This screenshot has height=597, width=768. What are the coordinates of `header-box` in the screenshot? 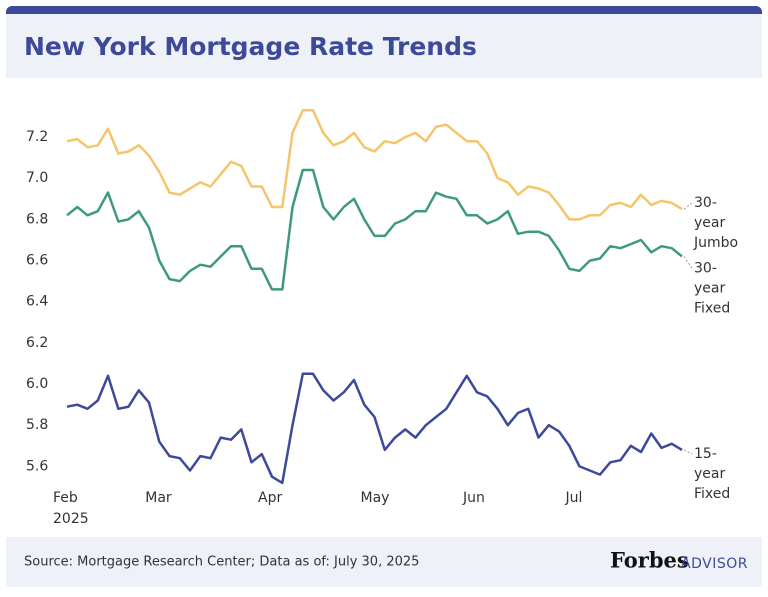 It's located at (384, 46).